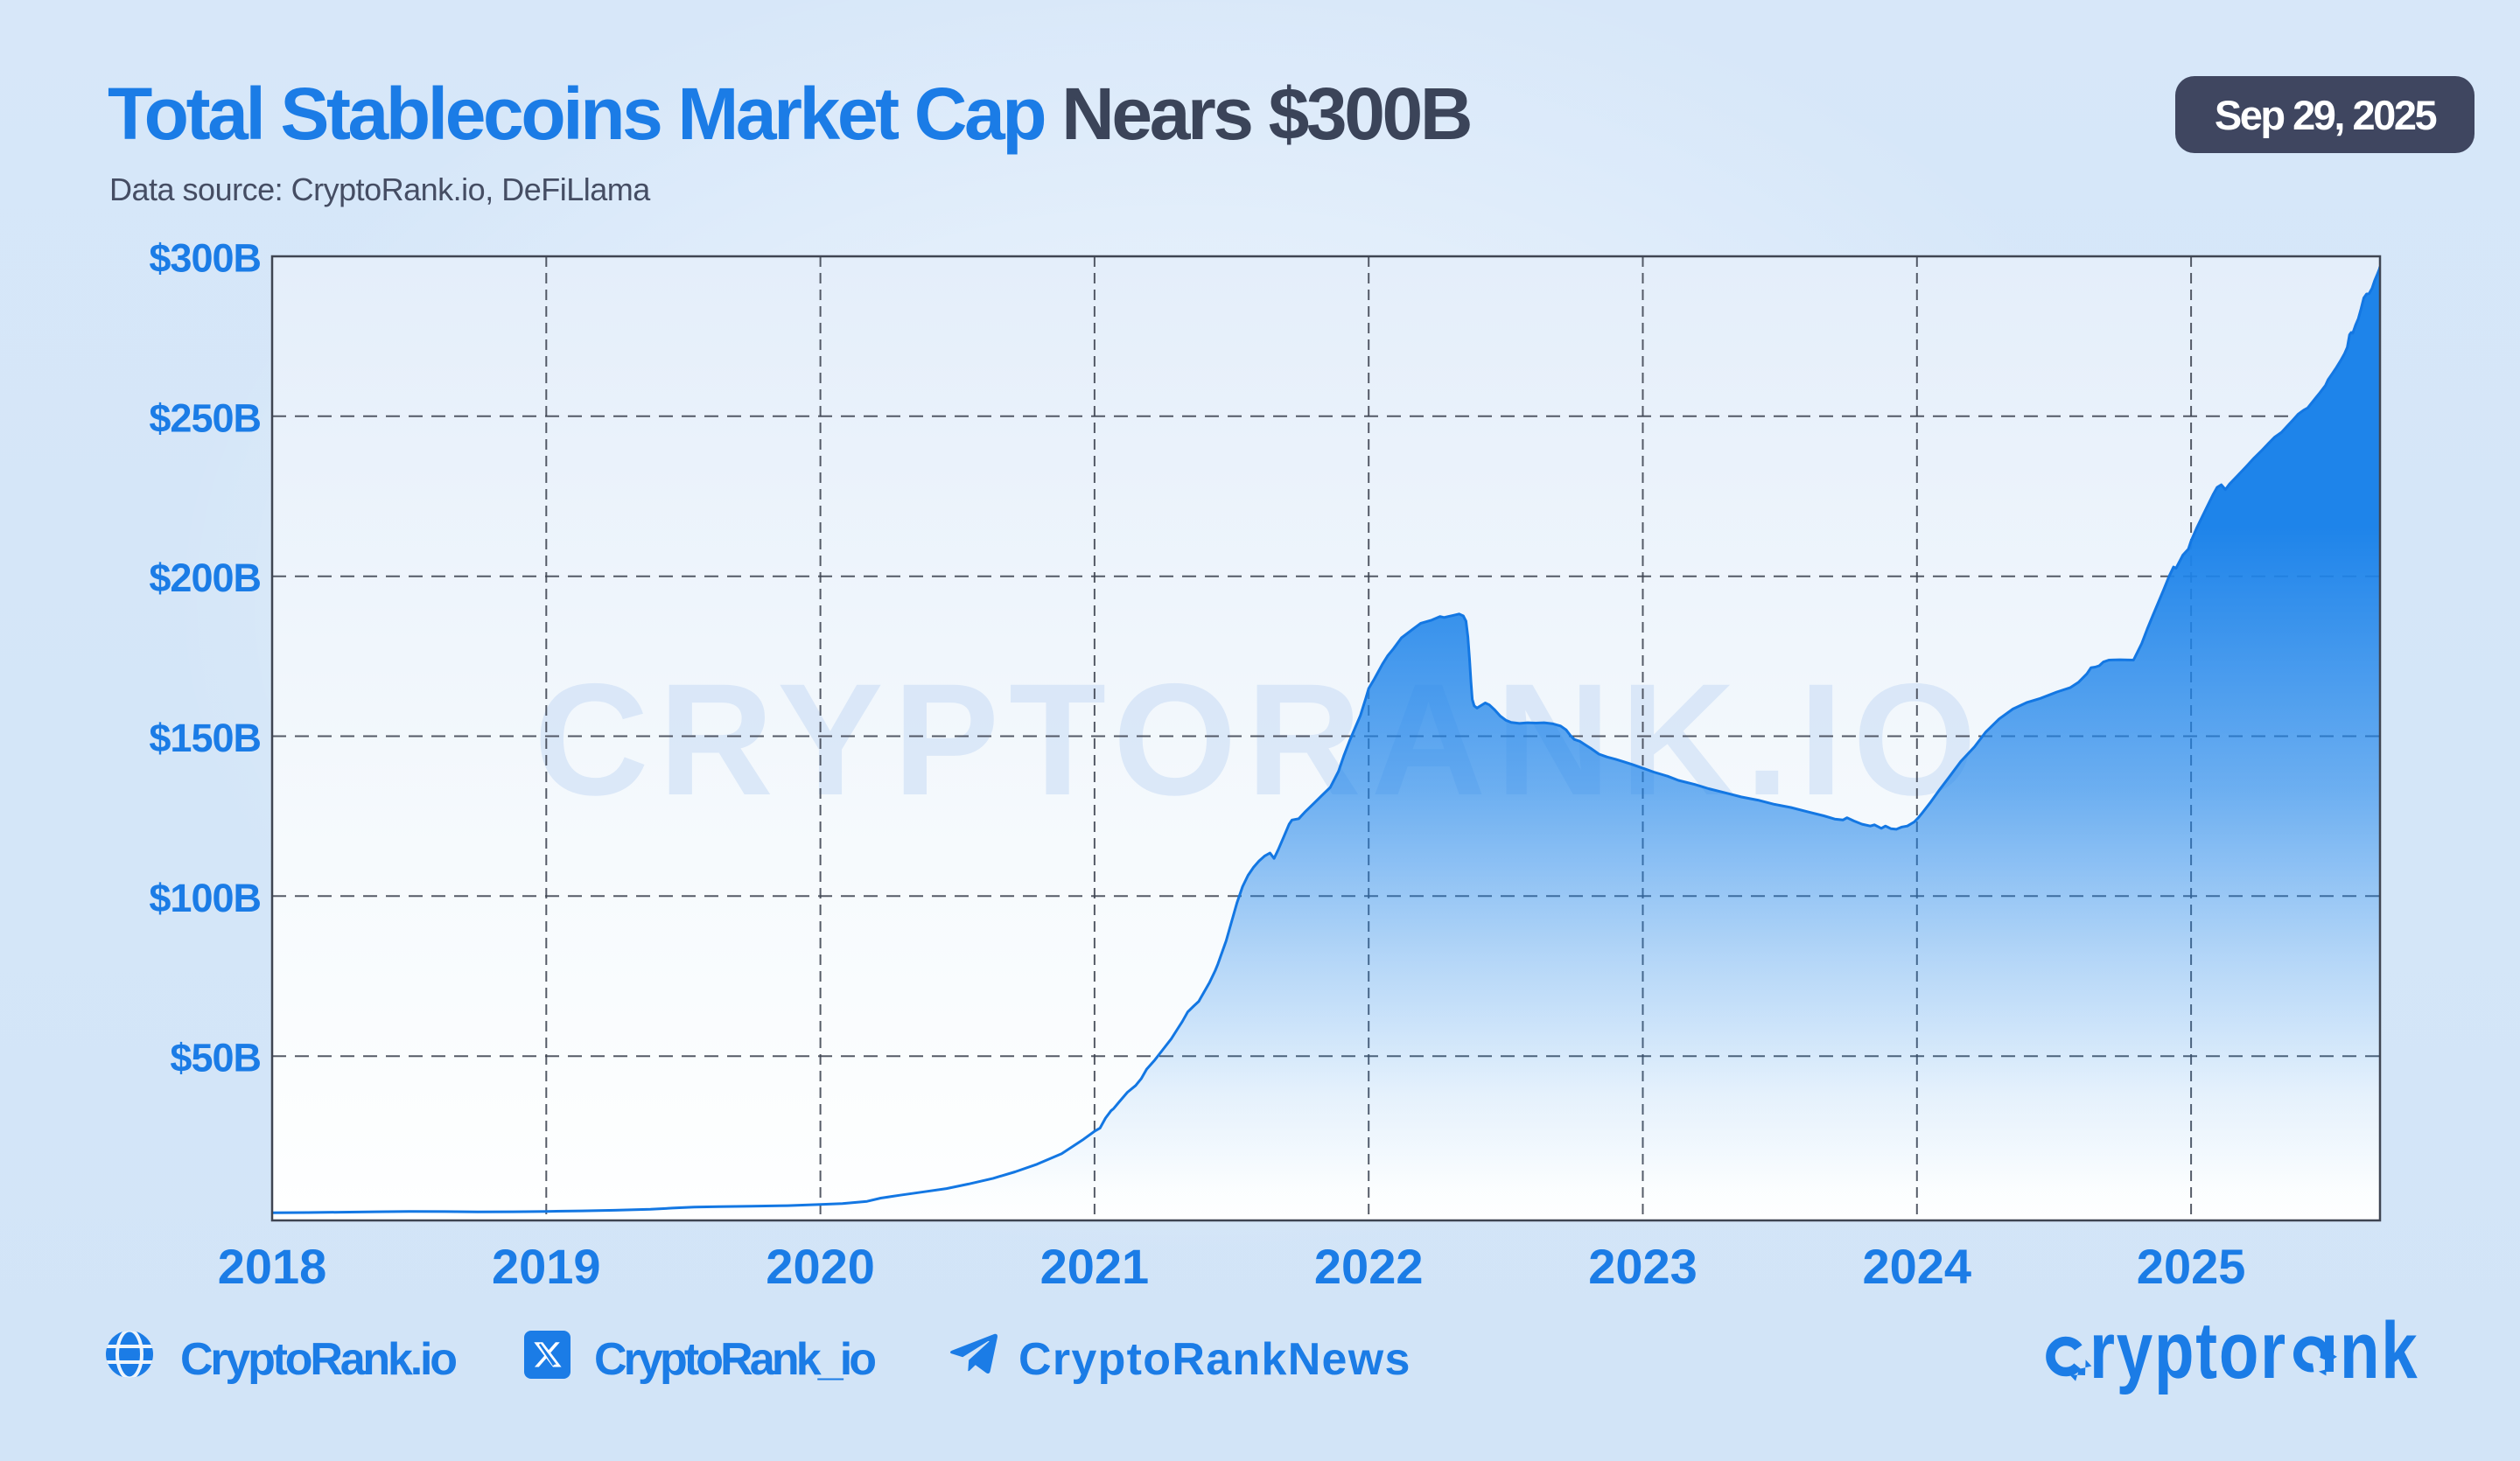 The width and height of the screenshot is (2520, 1461). I want to click on svg-text: 2021, so click(1095, 1266).